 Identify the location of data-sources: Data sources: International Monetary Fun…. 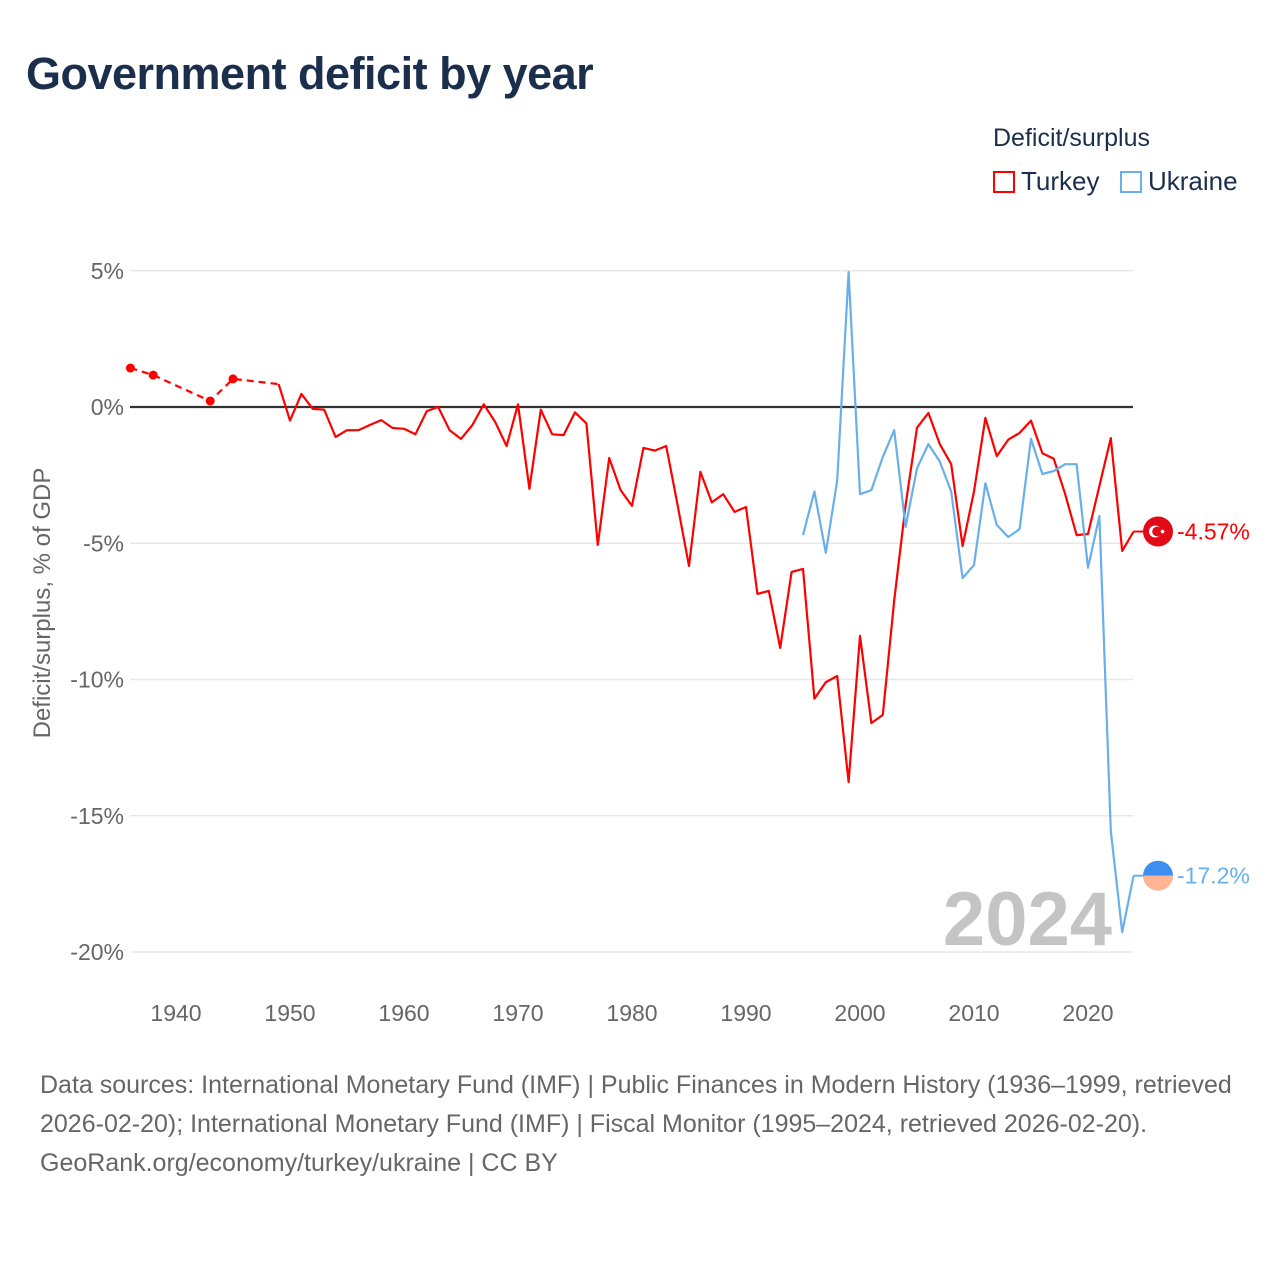
(636, 1104).